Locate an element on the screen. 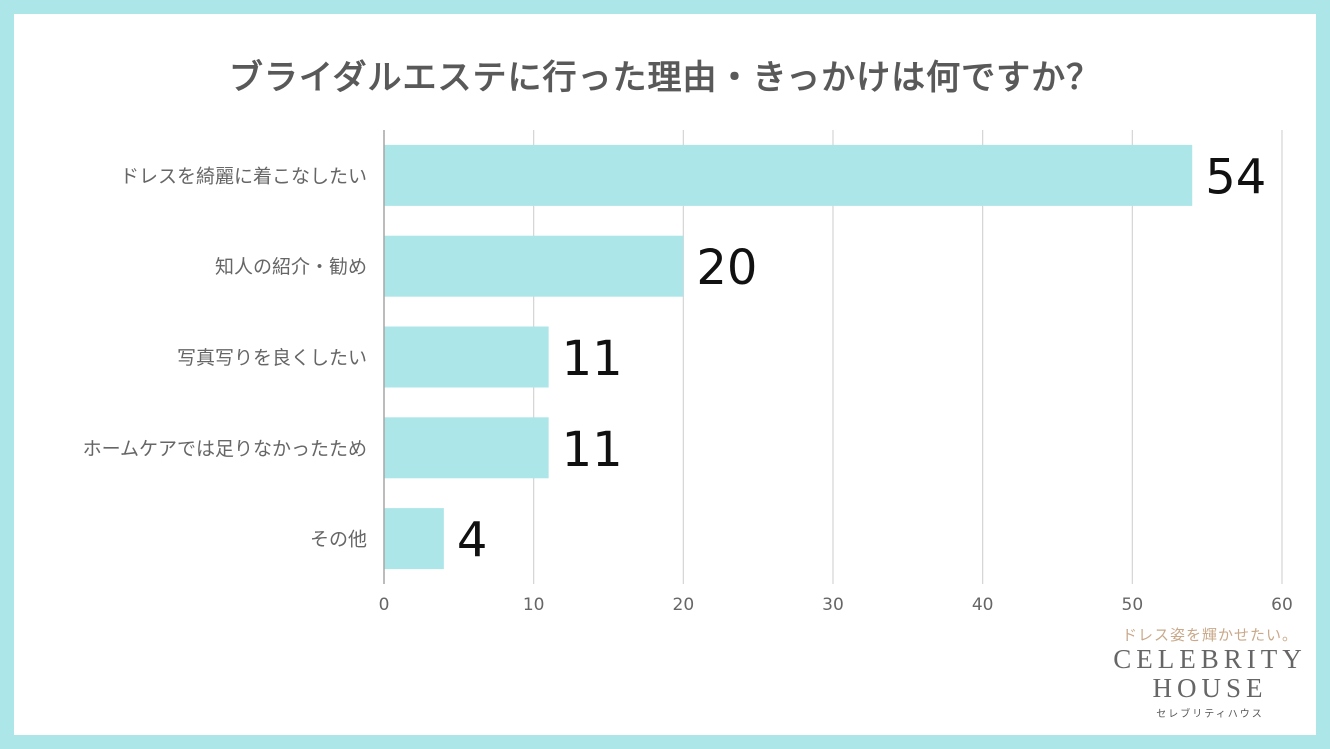 This screenshot has width=1330, height=749. brand-name-line2: HOUSE is located at coordinates (1210, 688).